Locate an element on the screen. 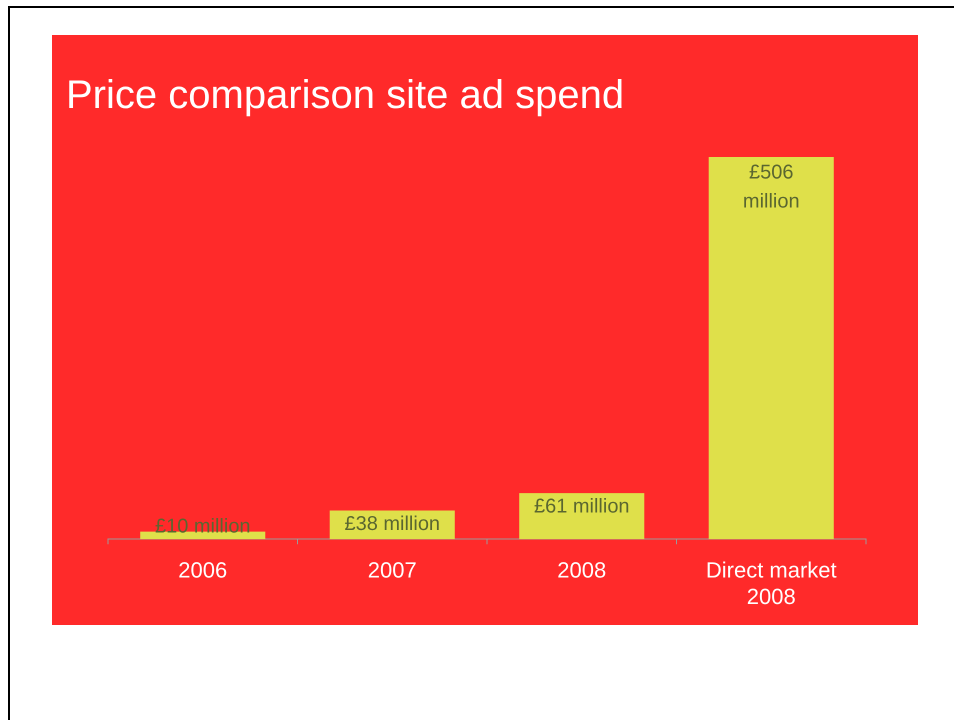 The width and height of the screenshot is (954, 720). data-label: £61 million is located at coordinates (582, 507).